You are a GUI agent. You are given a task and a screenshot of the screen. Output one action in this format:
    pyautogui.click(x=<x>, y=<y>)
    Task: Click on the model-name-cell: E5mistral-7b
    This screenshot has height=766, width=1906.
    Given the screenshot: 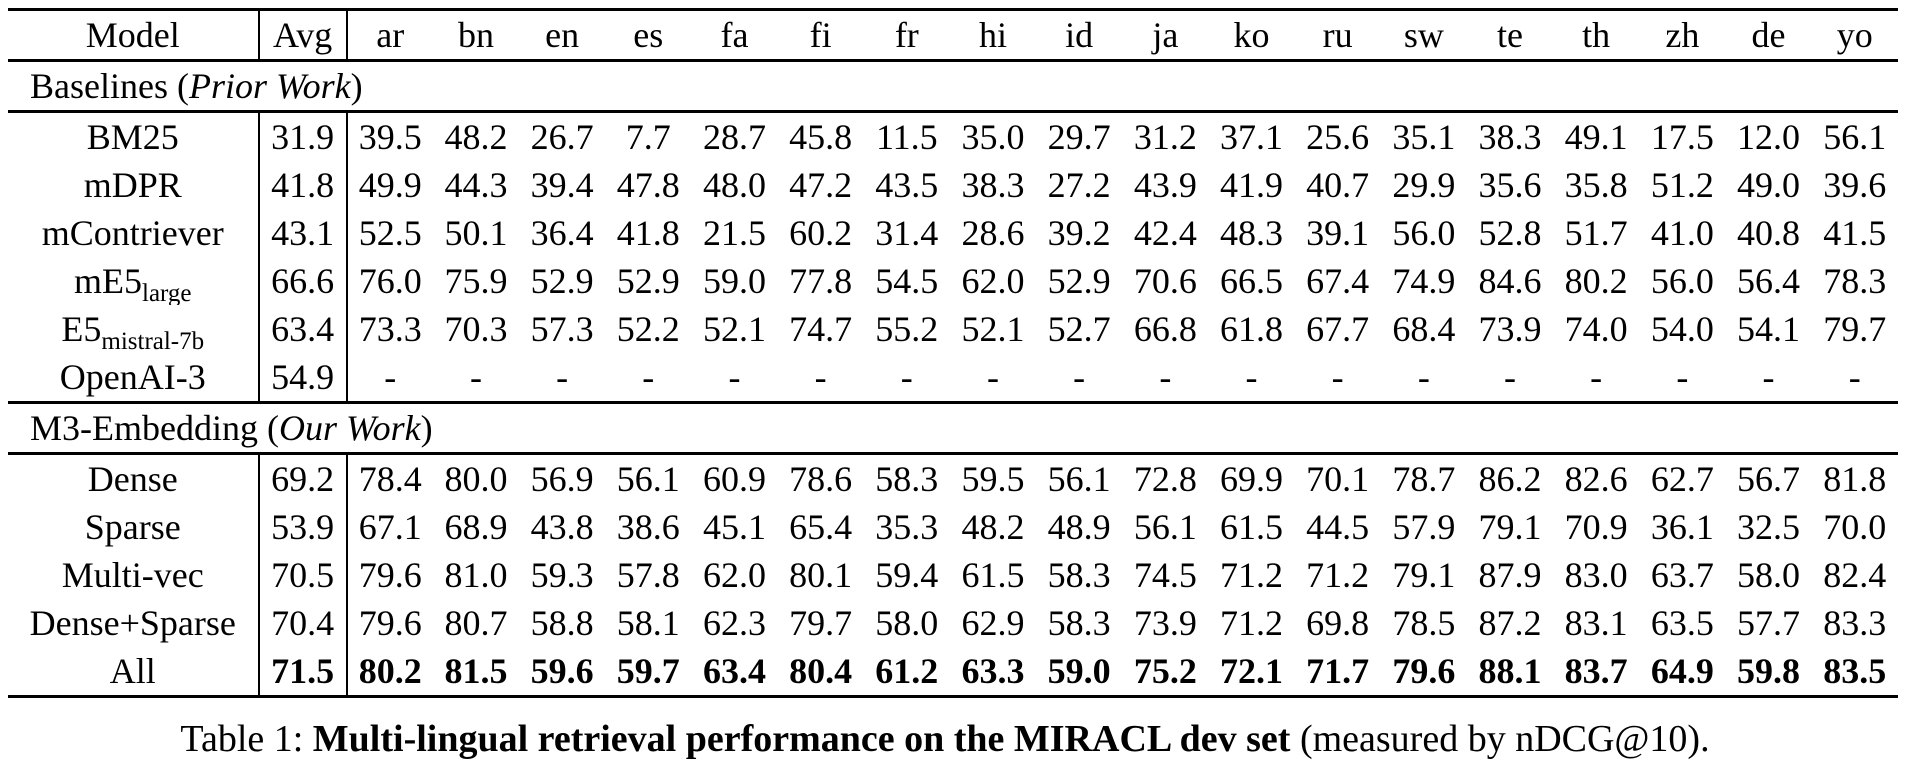 What is the action you would take?
    pyautogui.click(x=133, y=329)
    